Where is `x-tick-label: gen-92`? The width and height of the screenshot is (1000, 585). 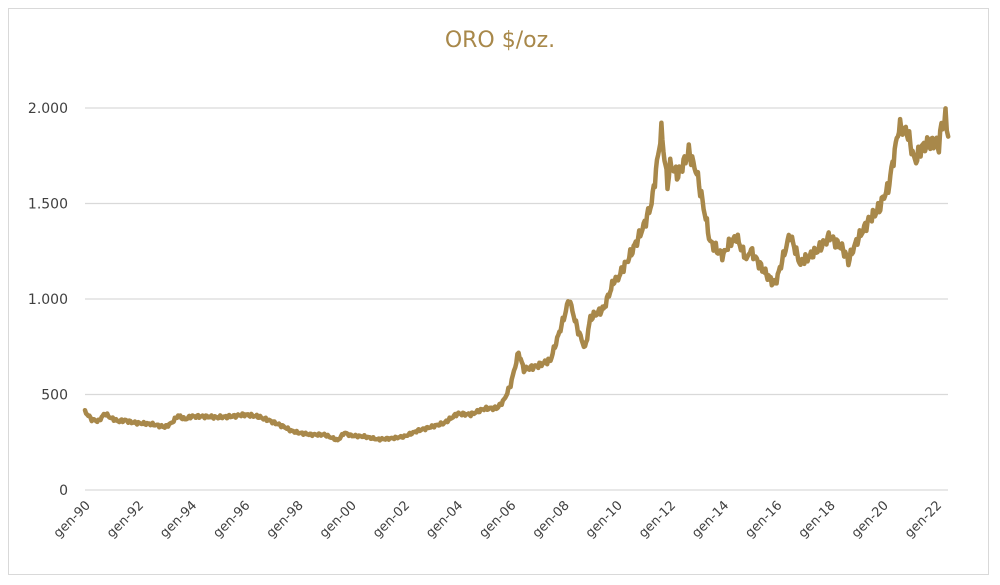
x-tick-label: gen-92 is located at coordinates (125, 519).